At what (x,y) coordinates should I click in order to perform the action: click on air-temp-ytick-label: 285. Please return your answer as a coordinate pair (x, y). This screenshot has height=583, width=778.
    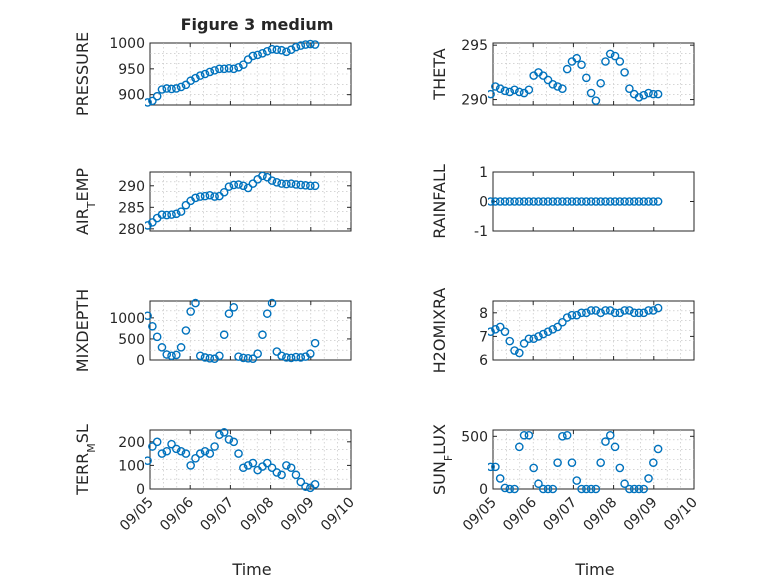
    Looking at the image, I should click on (131, 208).